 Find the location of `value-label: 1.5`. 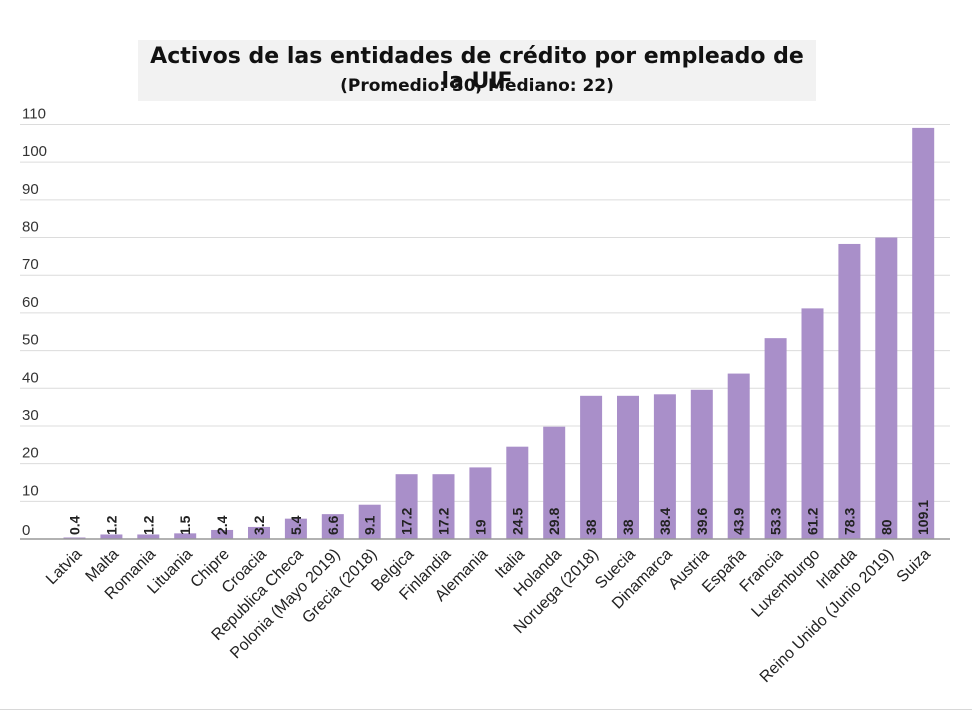

value-label: 1.5 is located at coordinates (185, 525).